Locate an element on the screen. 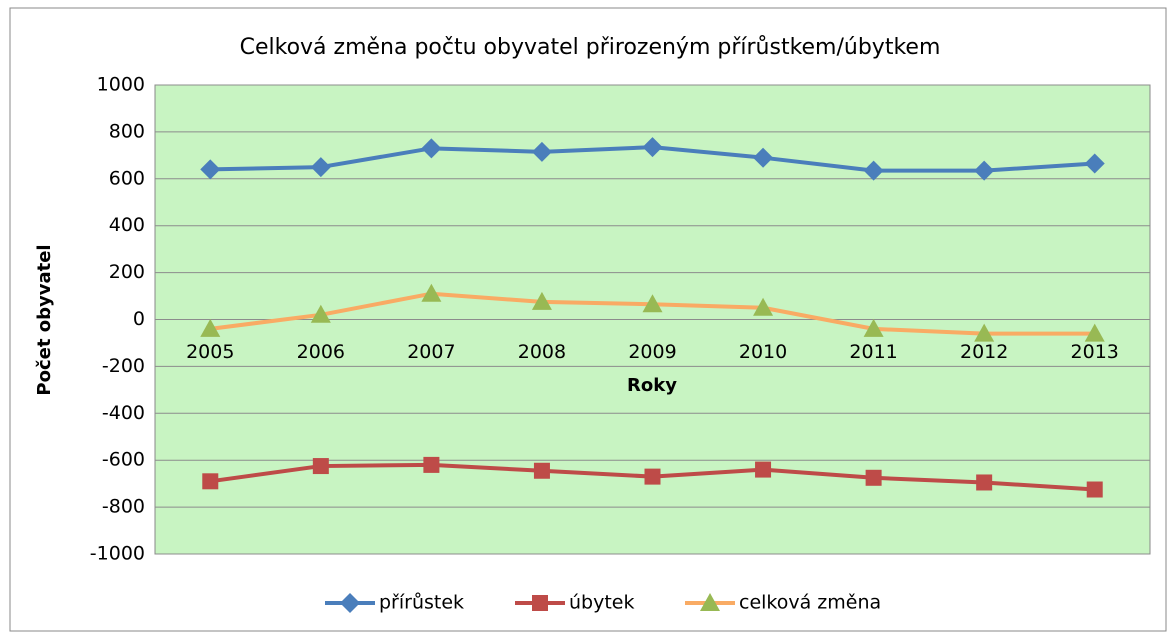 This screenshot has width=1168, height=632. x-tick-label: 2013 is located at coordinates (1095, 352).